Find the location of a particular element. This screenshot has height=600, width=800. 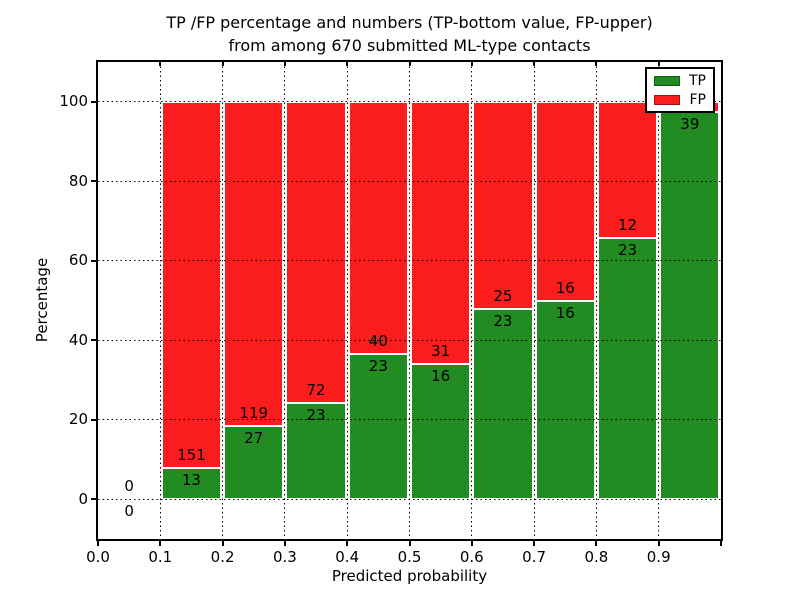

tp-color-swatch-icon is located at coordinates (667, 80).